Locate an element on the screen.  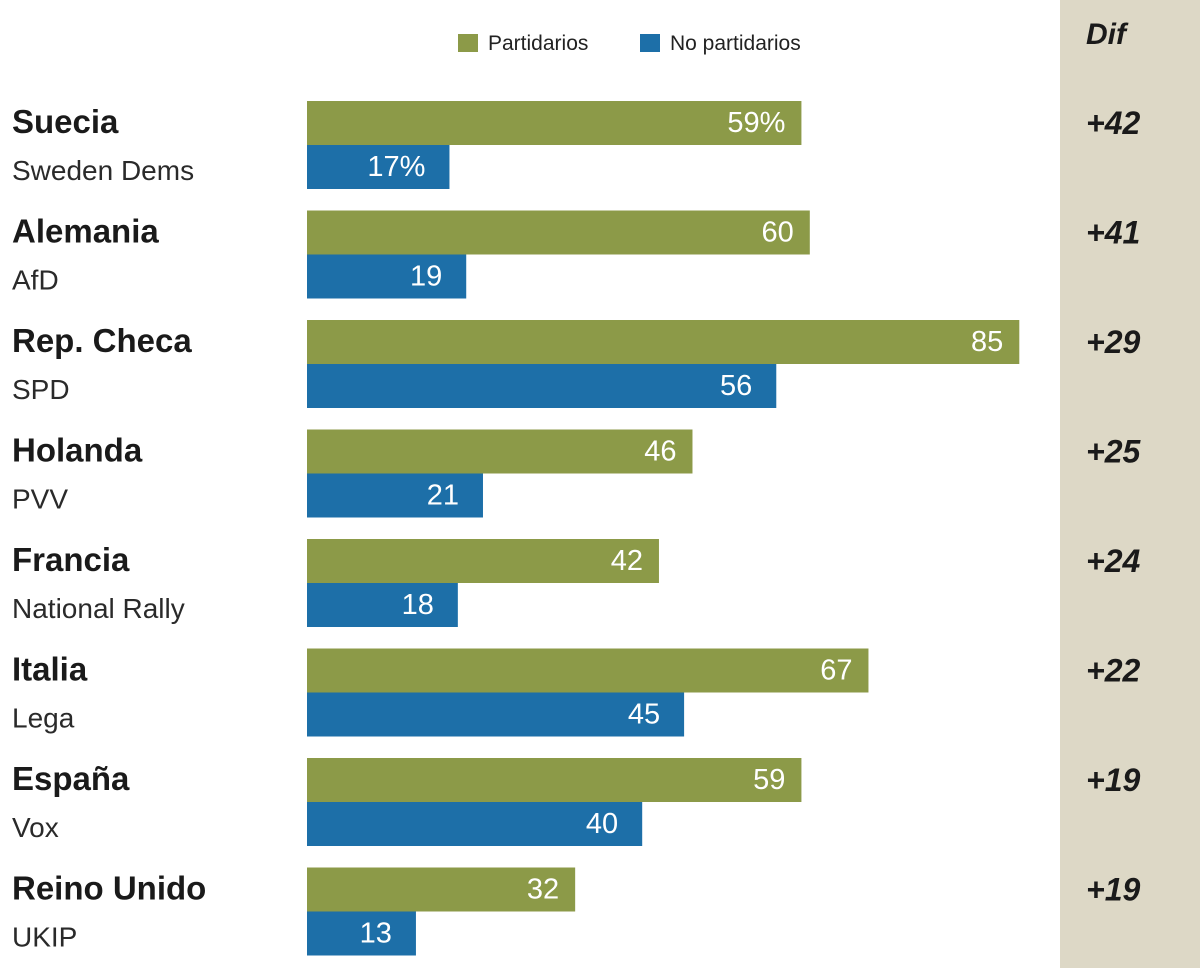
data-label-partidarios-pvv: 46 is located at coordinates (660, 452).